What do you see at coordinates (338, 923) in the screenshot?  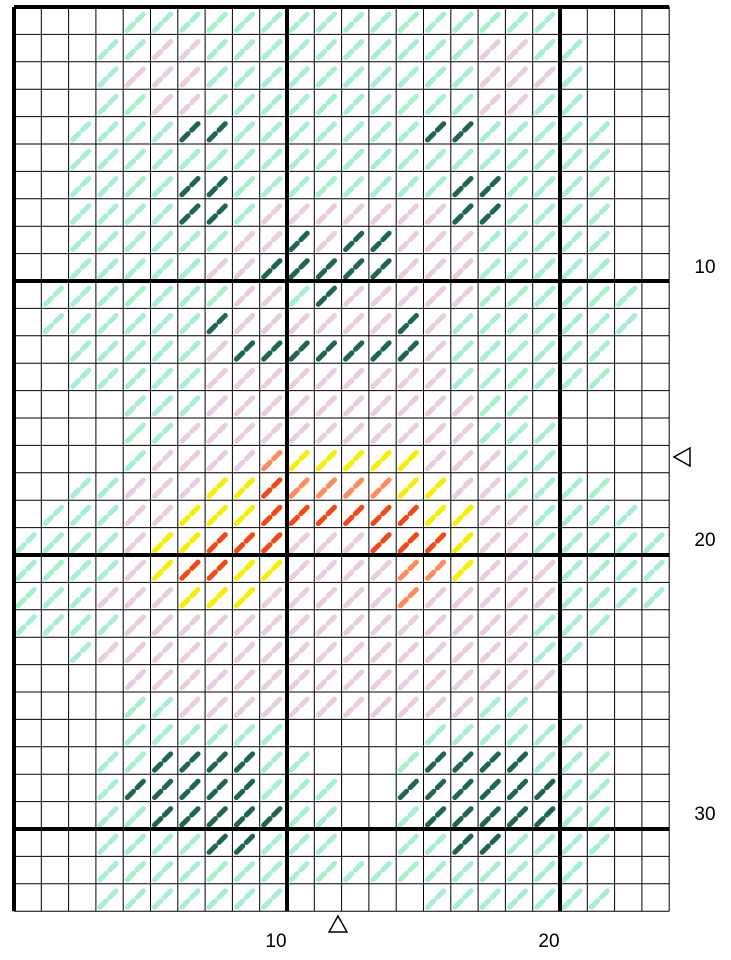 I see `column-center-marker` at bounding box center [338, 923].